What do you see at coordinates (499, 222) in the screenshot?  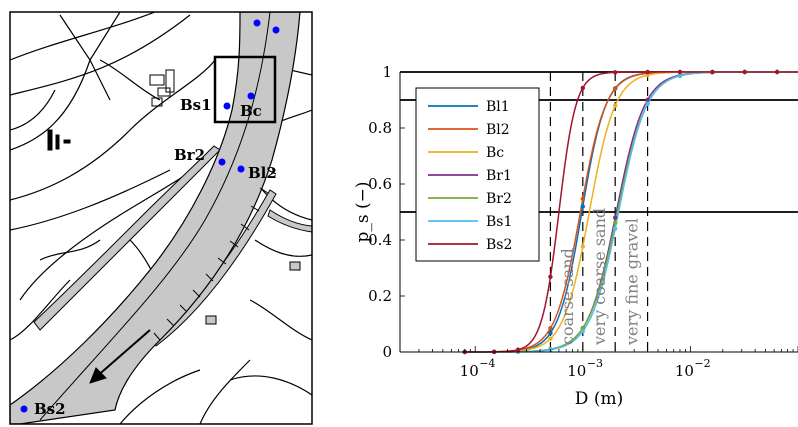 I see `legend-label-bs1: Bs1` at bounding box center [499, 222].